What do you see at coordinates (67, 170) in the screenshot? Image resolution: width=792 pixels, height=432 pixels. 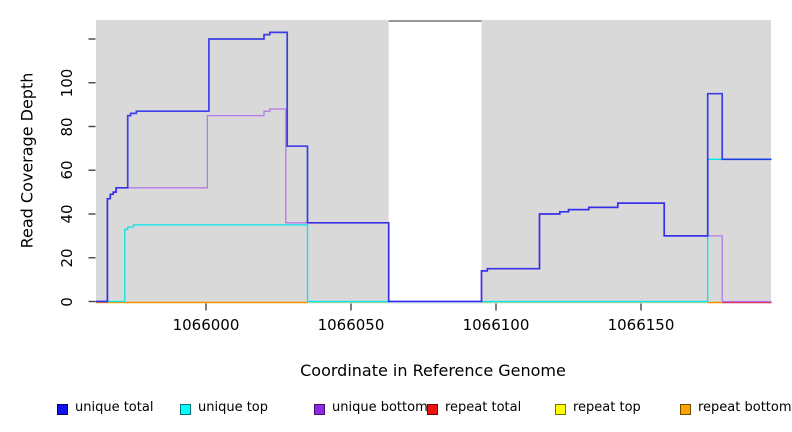 I see `y-tick-label: 60` at bounding box center [67, 170].